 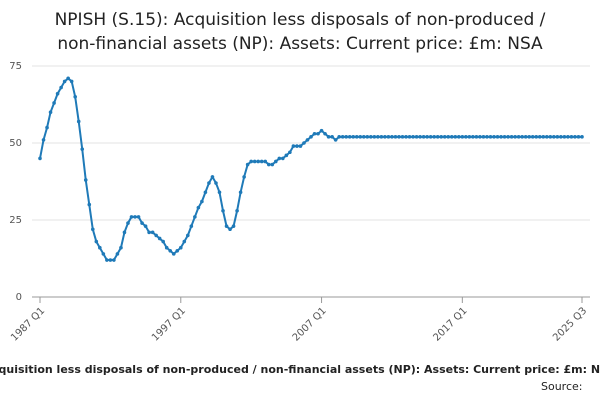 I want to click on y-tick-label: 25, so click(x=15, y=220).